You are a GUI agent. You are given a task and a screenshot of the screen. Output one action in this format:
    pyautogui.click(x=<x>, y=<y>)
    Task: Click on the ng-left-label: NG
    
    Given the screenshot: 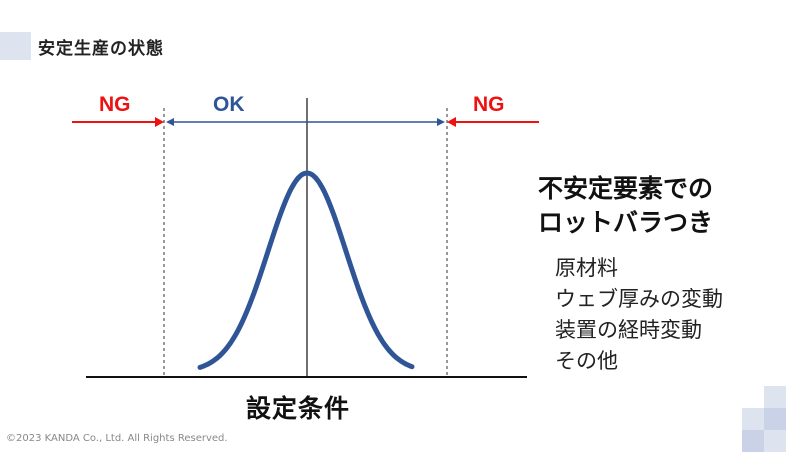 What is the action you would take?
    pyautogui.click(x=115, y=104)
    